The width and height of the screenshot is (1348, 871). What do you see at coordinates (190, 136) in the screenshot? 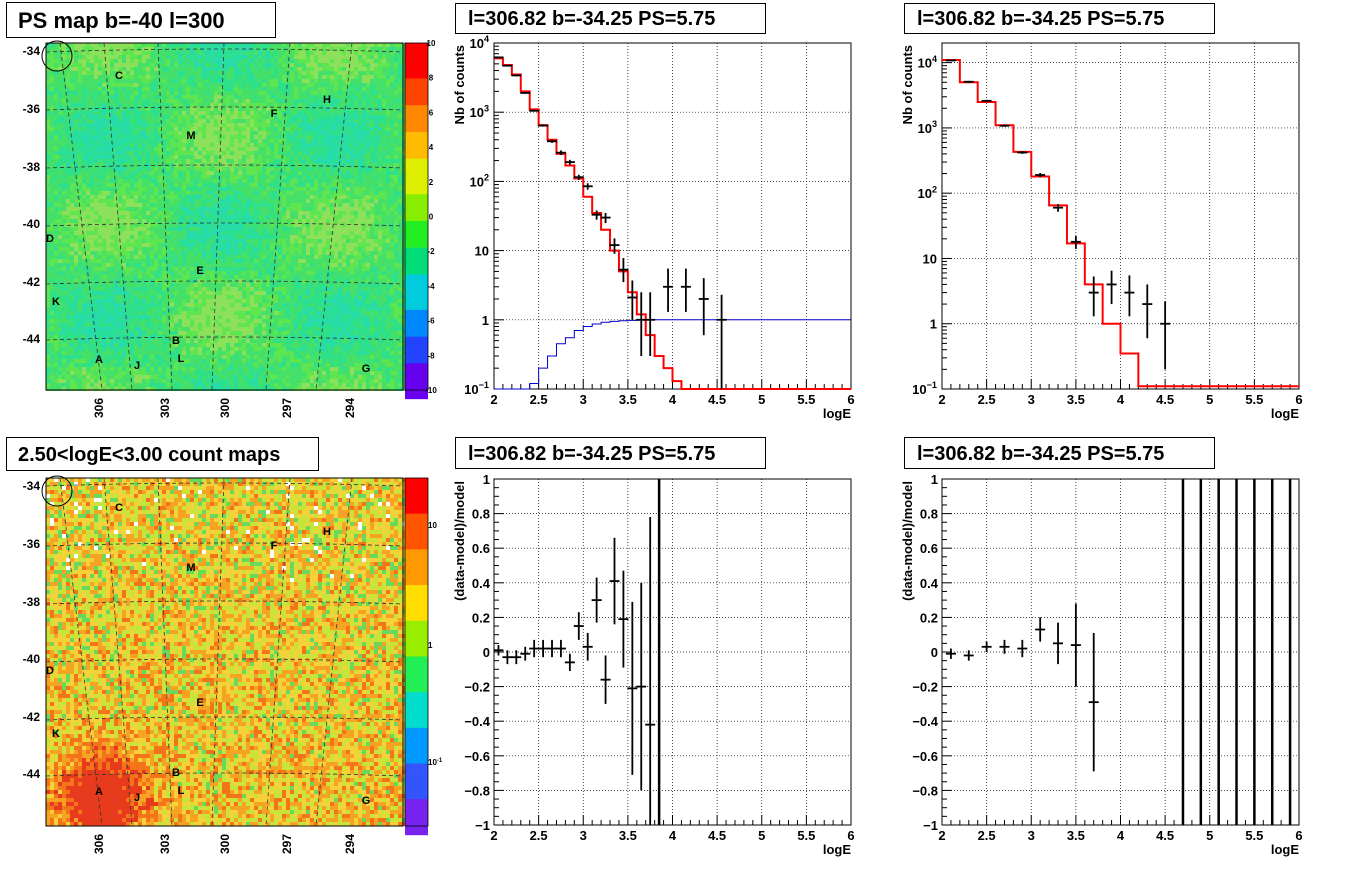
I see `source-label-m: M` at bounding box center [190, 136].